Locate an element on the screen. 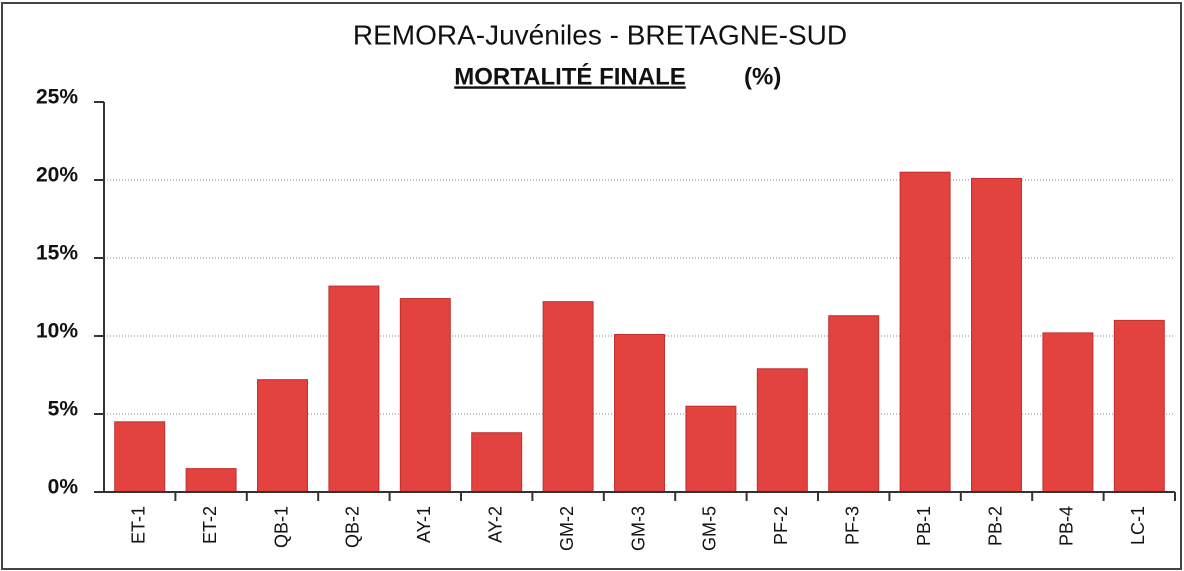  x-tick-label: GM-2 is located at coordinates (567, 528).